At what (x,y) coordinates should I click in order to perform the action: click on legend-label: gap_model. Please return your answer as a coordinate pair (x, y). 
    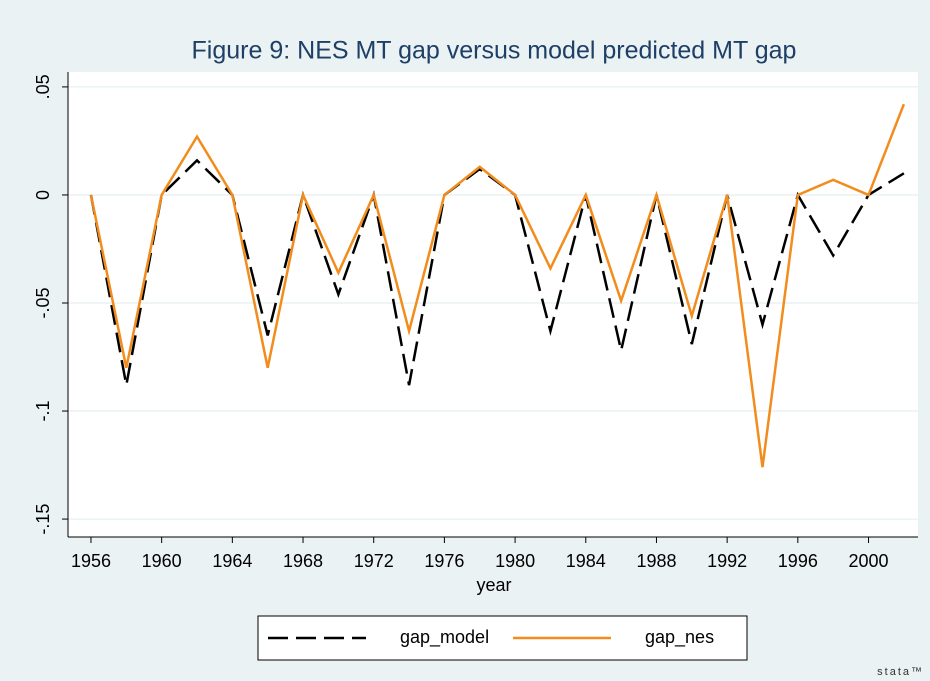
    Looking at the image, I should click on (444, 637).